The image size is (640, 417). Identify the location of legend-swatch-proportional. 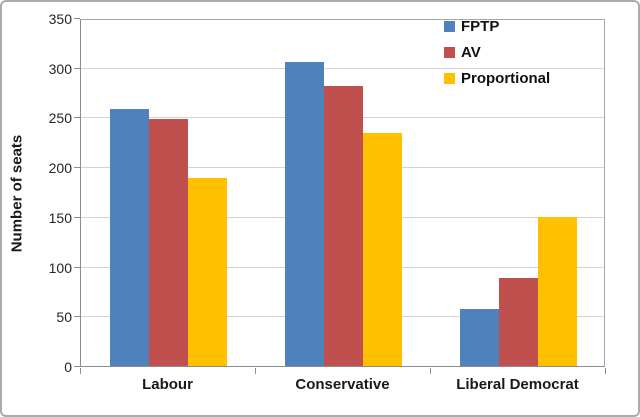
(449, 78).